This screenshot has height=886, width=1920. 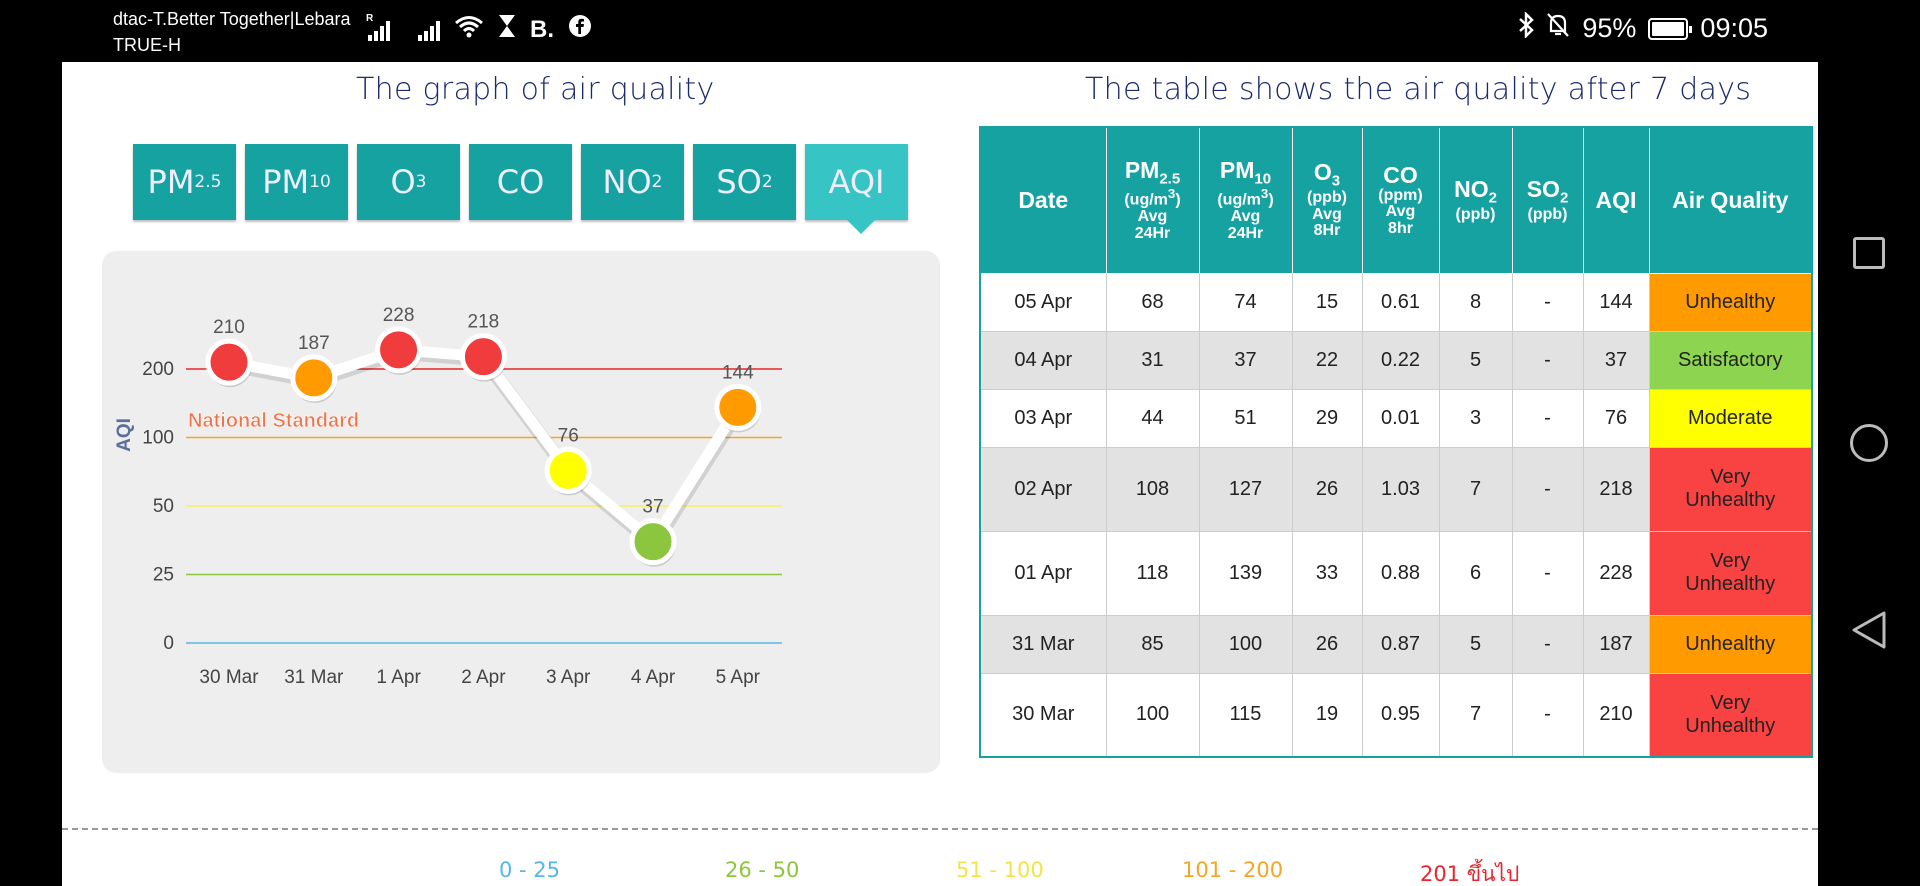 I want to click on table-row: 31 Mar 85 100 26 0.87 5-187 Unhealthy, so click(x=1396, y=644).